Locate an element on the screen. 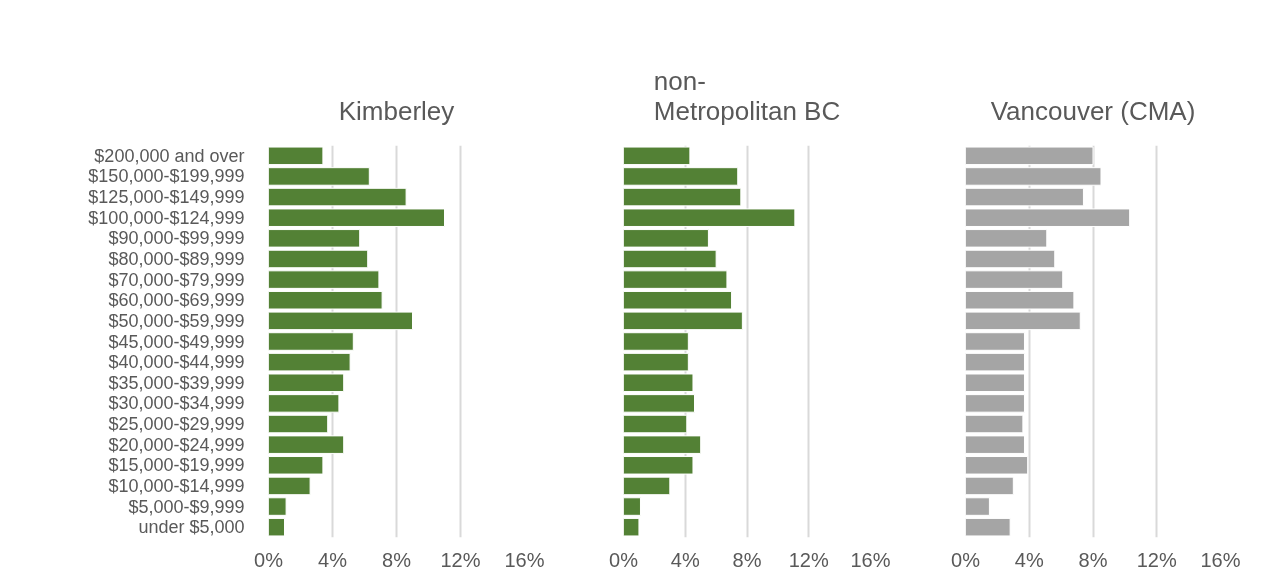 Image resolution: width=1261 pixels, height=573 pixels. y-tick-label: $90,000-$99,999 is located at coordinates (176, 238).